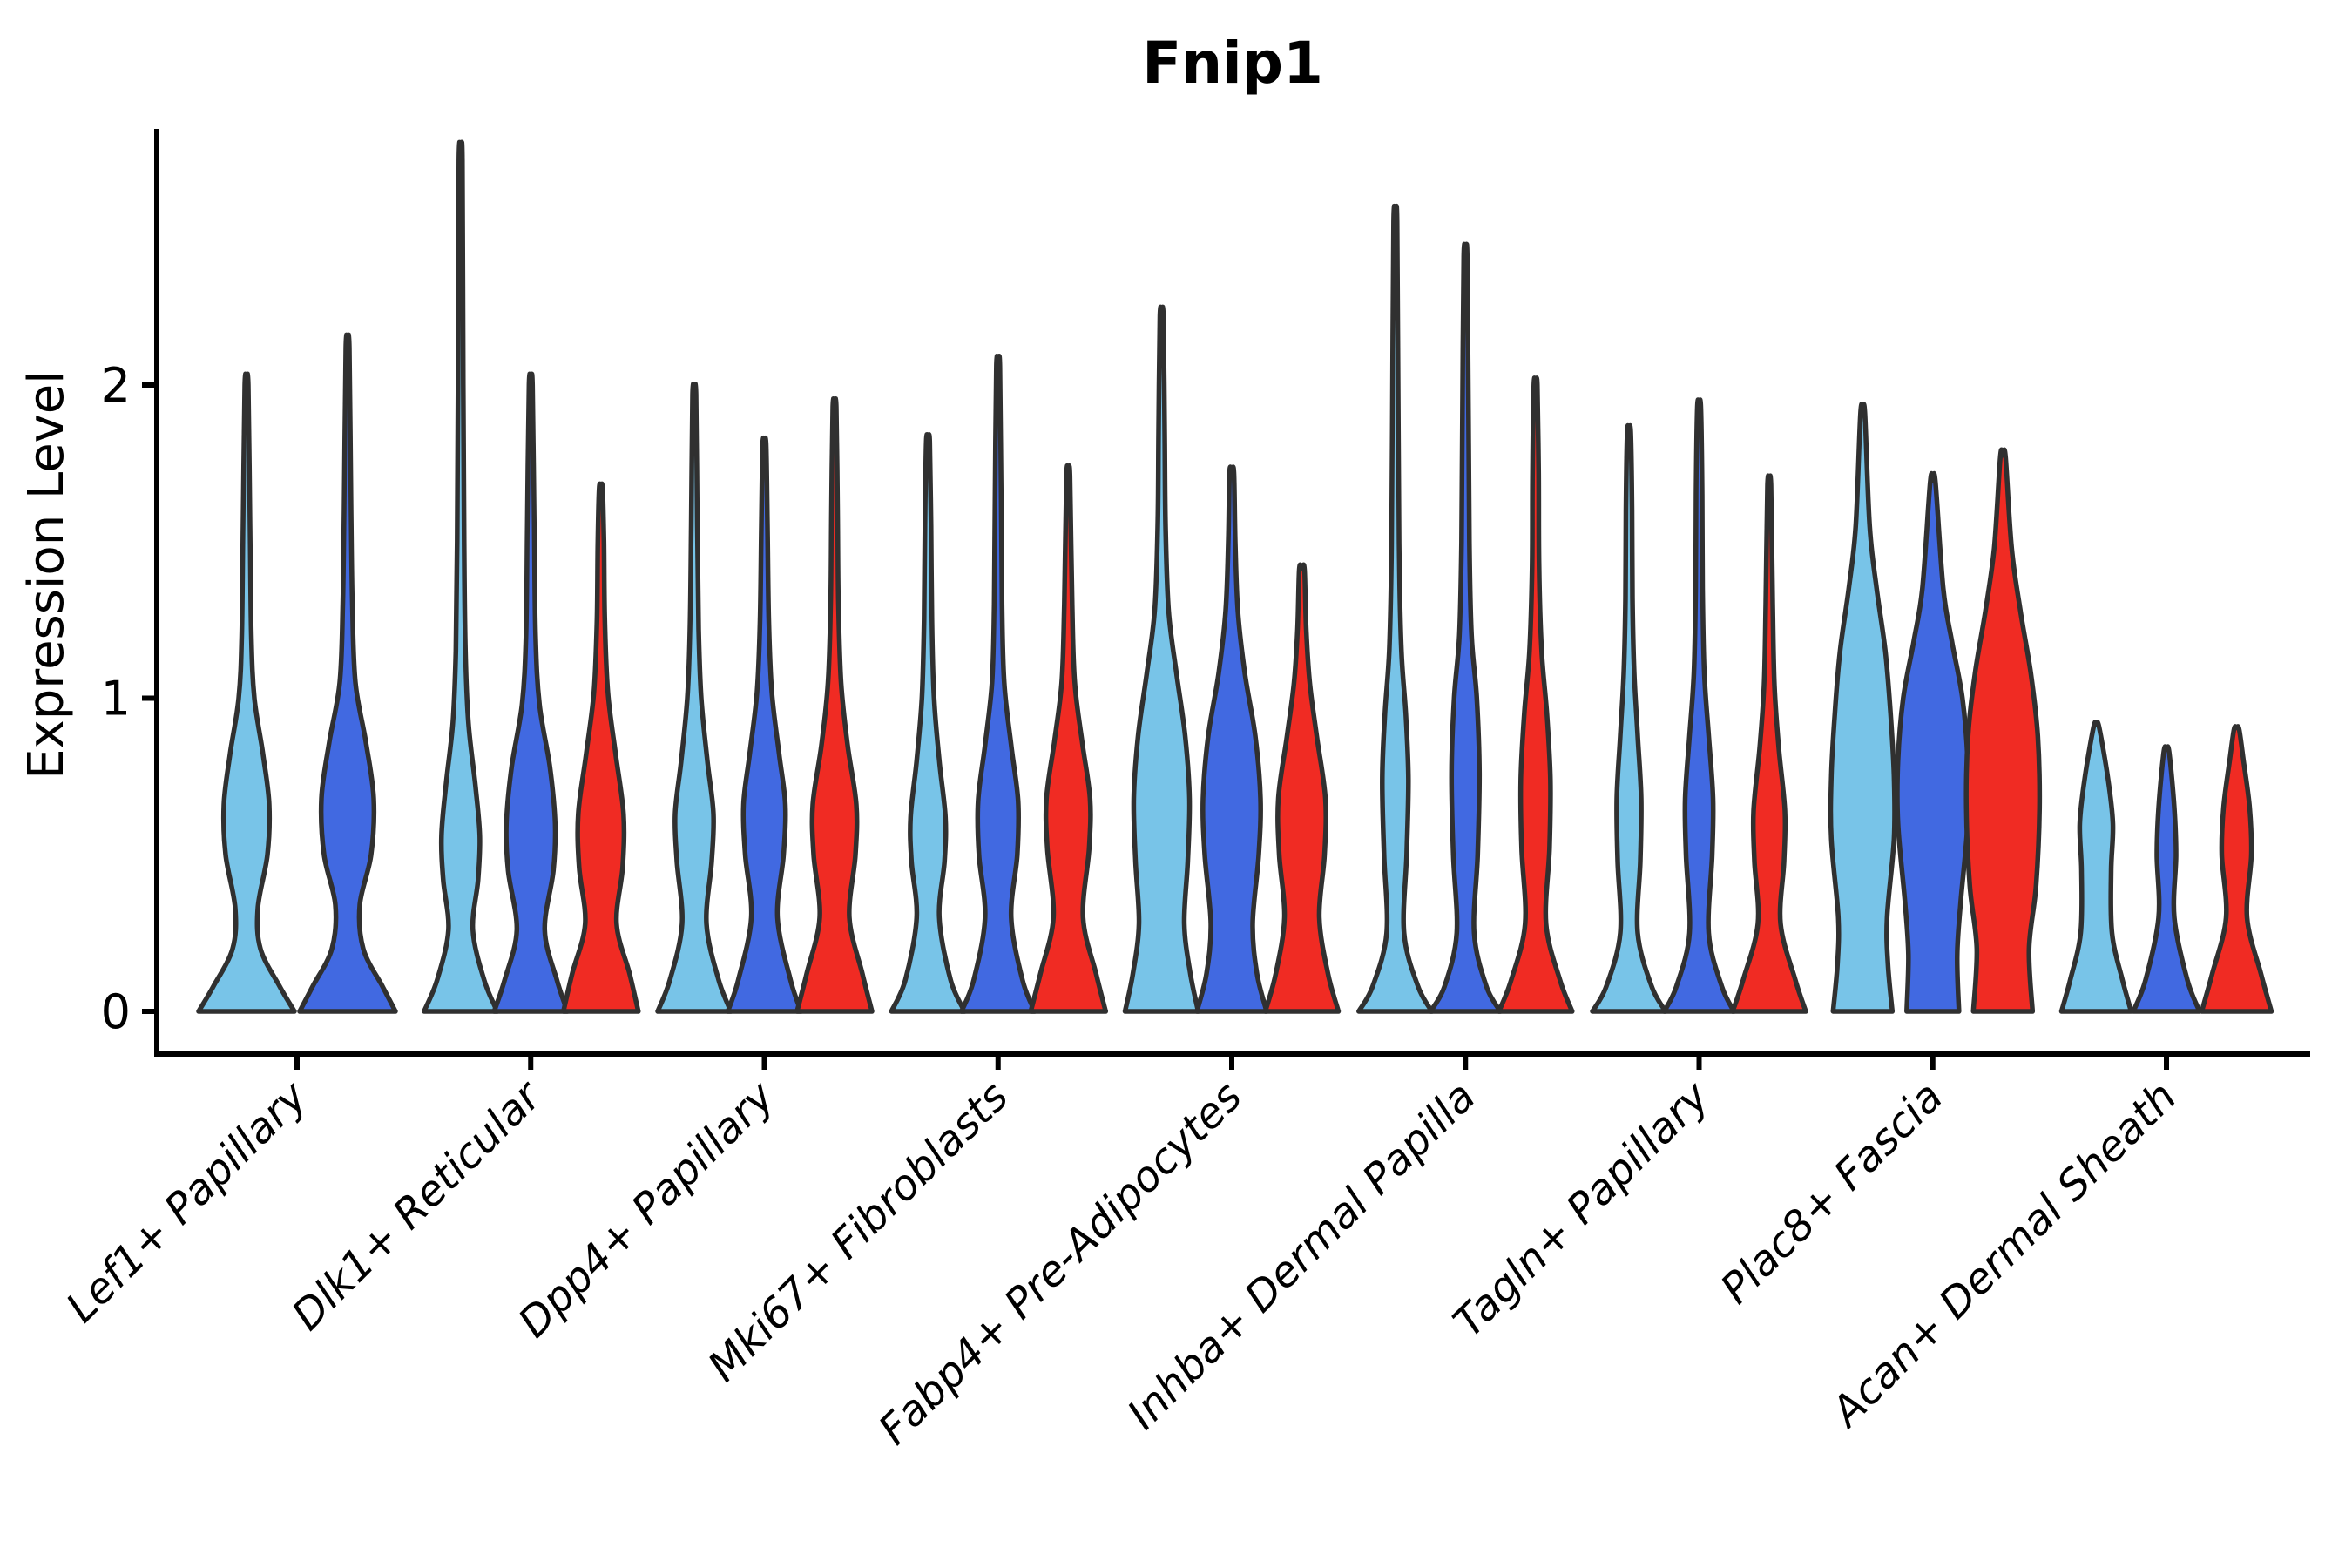 This screenshot has width=2352, height=1568. I want to click on x-tick-label-7: Plac8+ Fascia, so click(1832, 1193).